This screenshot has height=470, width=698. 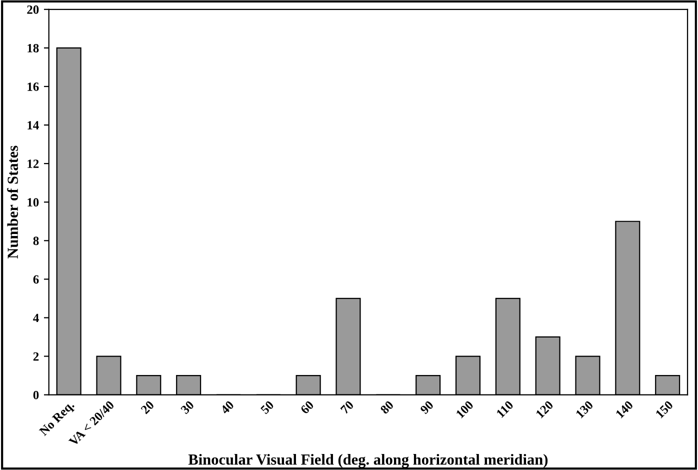 I want to click on y-tick-label: 4, so click(x=36, y=318).